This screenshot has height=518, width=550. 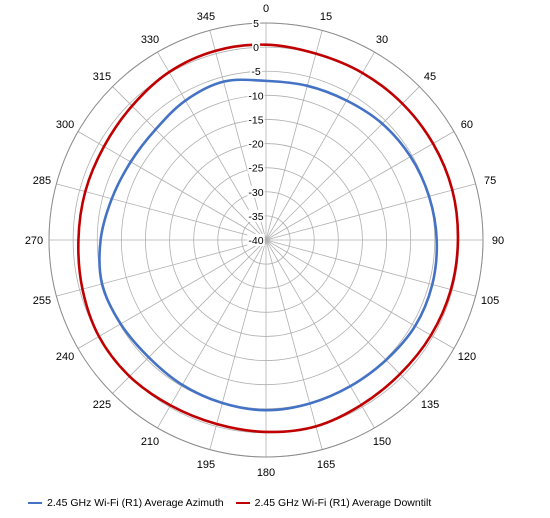 What do you see at coordinates (498, 241) in the screenshot?
I see `angle-label-90: 90` at bounding box center [498, 241].